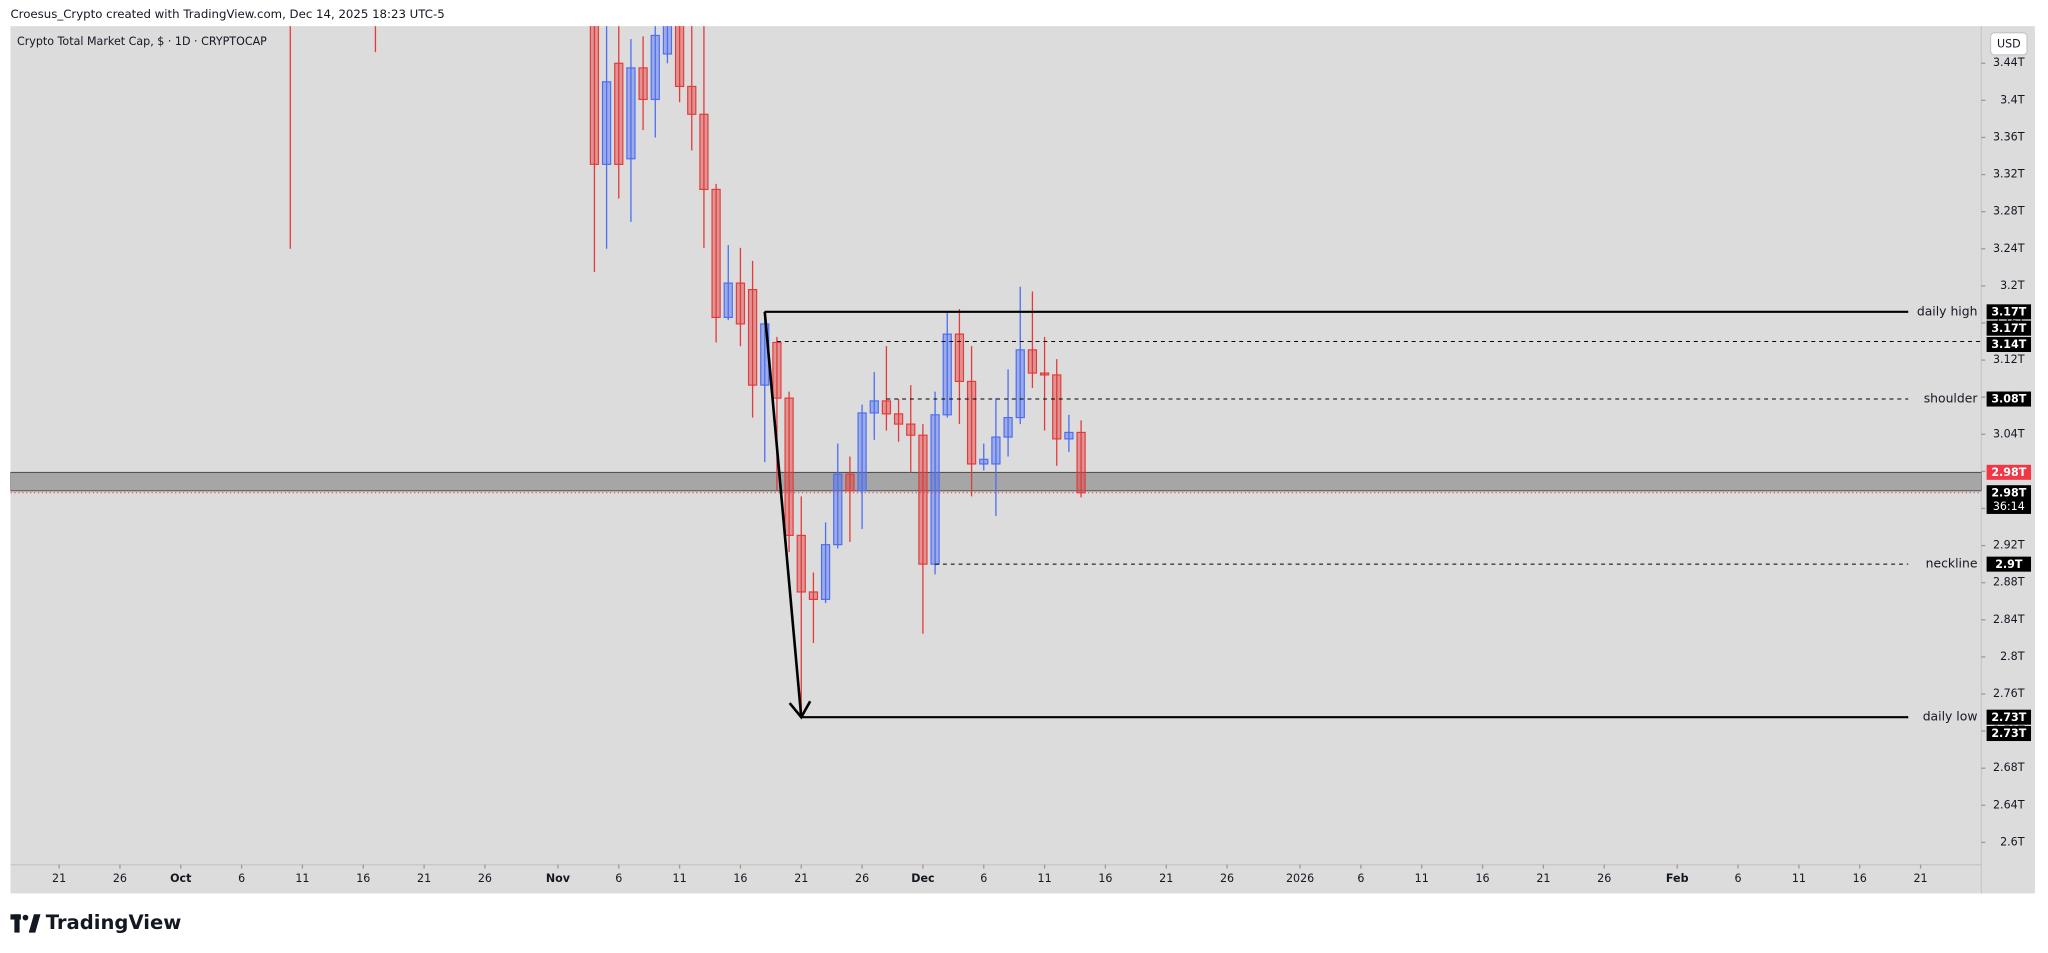  Describe the element at coordinates (2009, 804) in the screenshot. I see `y-tick-label: 2.64T` at that location.